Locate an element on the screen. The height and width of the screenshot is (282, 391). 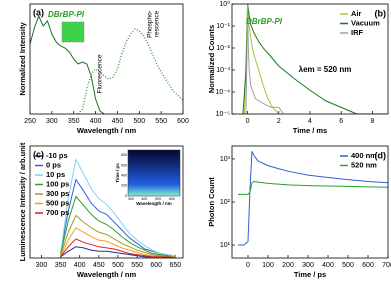
annotation: Phospho- is located at coordinates (150, 24).